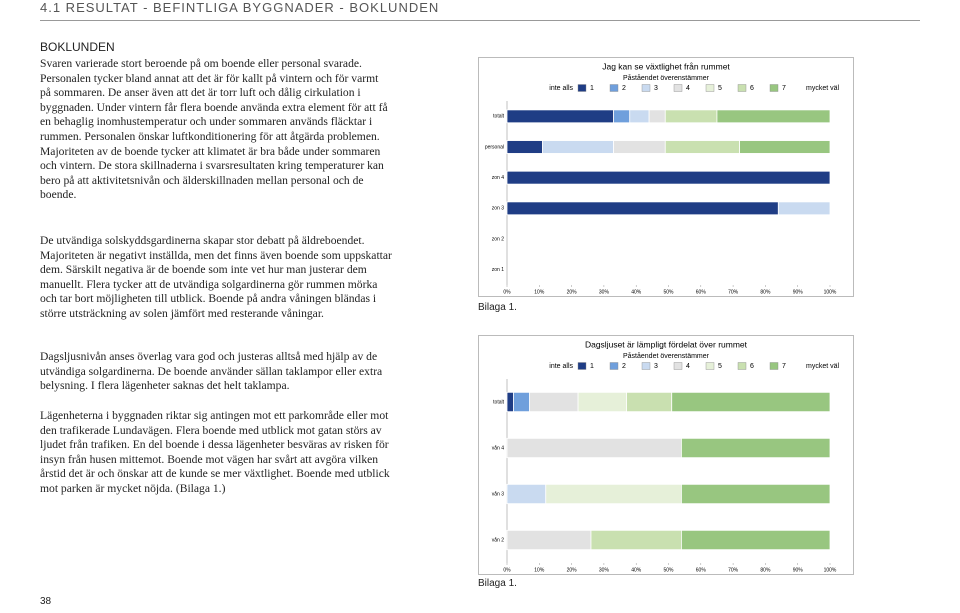 The width and height of the screenshot is (960, 613). Describe the element at coordinates (46, 601) in the screenshot. I see `page-number: 38` at that location.